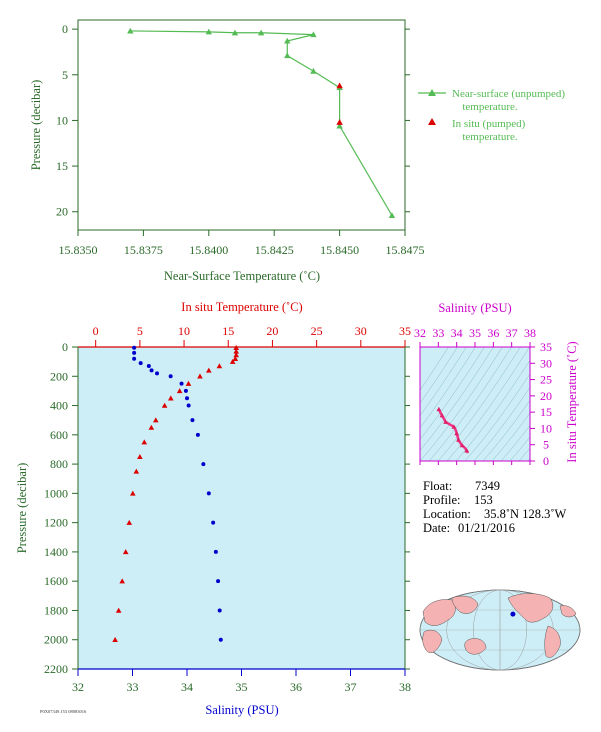  I want to click on ns-x-tick-label: 15.8350, so click(78, 250).